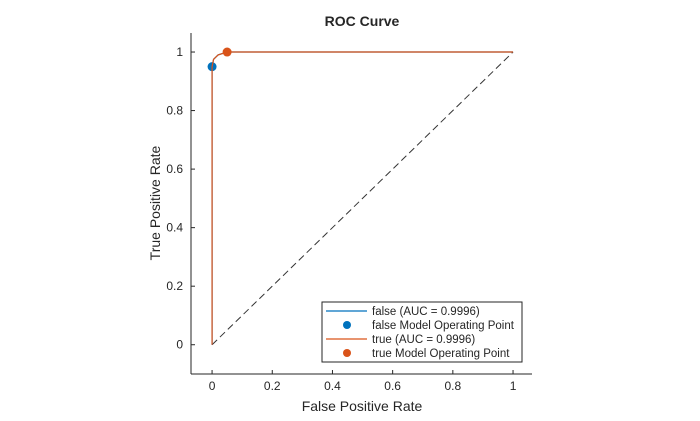  I want to click on y-tick-label: 0, so click(179, 345).